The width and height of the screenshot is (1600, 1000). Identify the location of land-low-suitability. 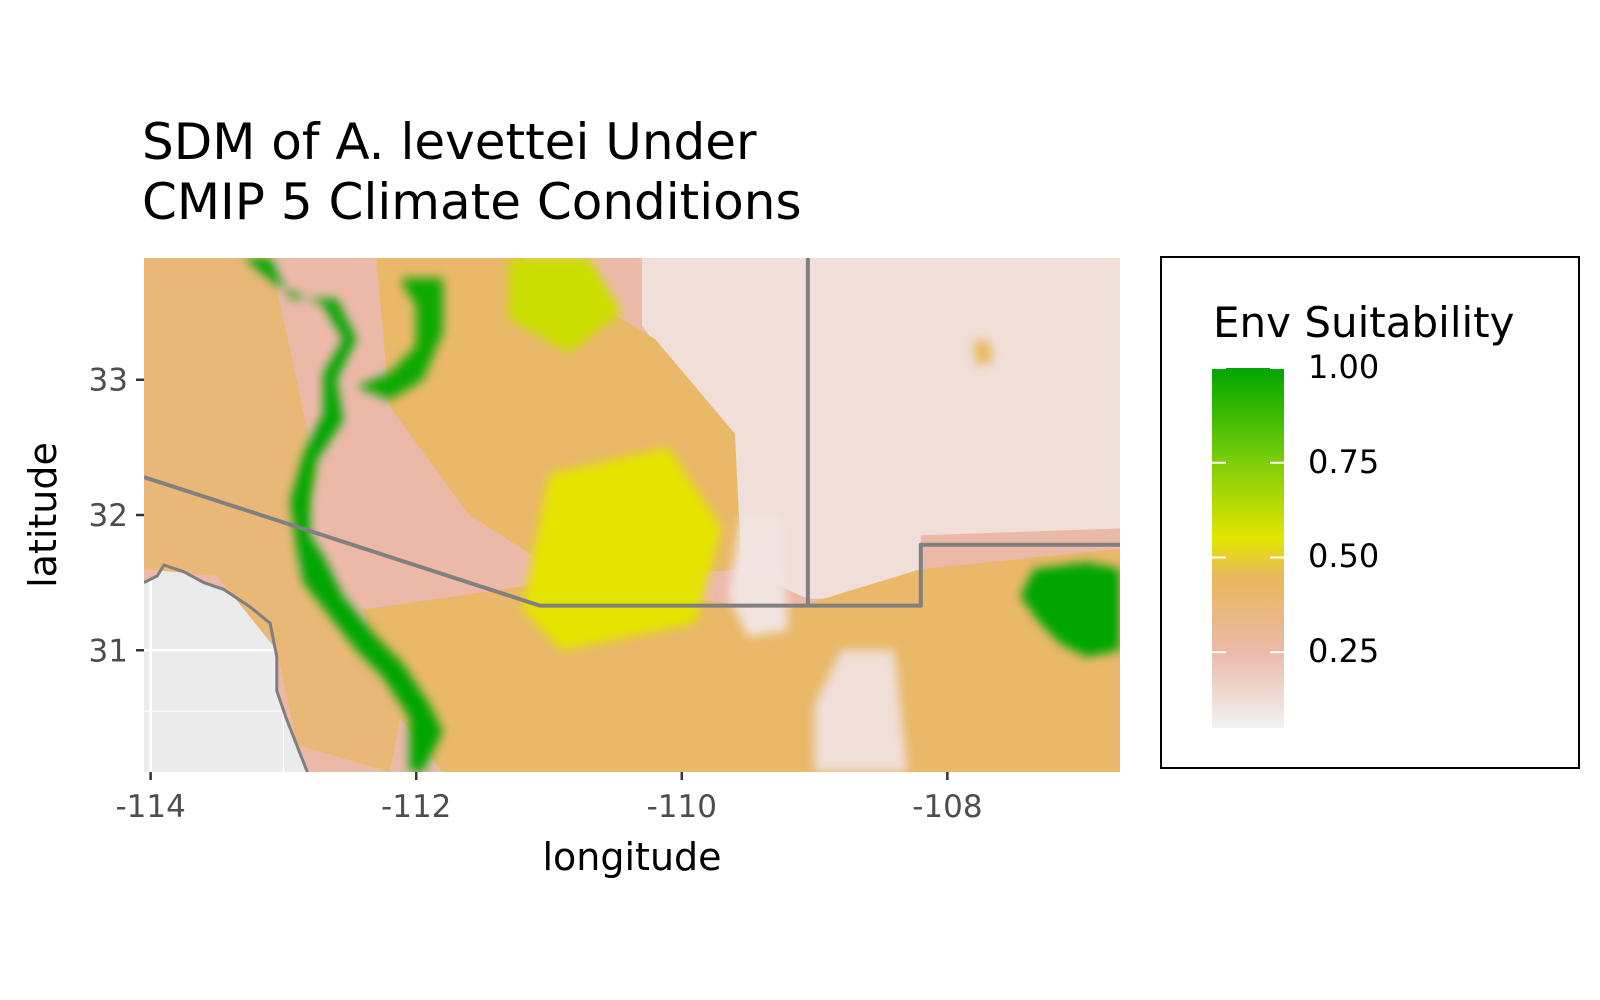
(881, 428).